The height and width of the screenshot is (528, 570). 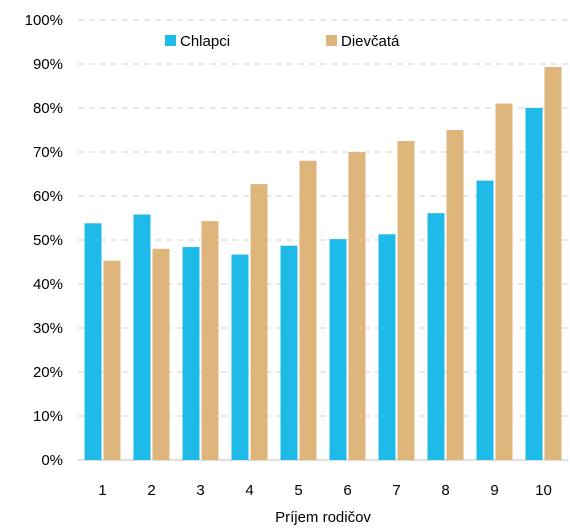 What do you see at coordinates (249, 490) in the screenshot?
I see `x-tick-label: 4` at bounding box center [249, 490].